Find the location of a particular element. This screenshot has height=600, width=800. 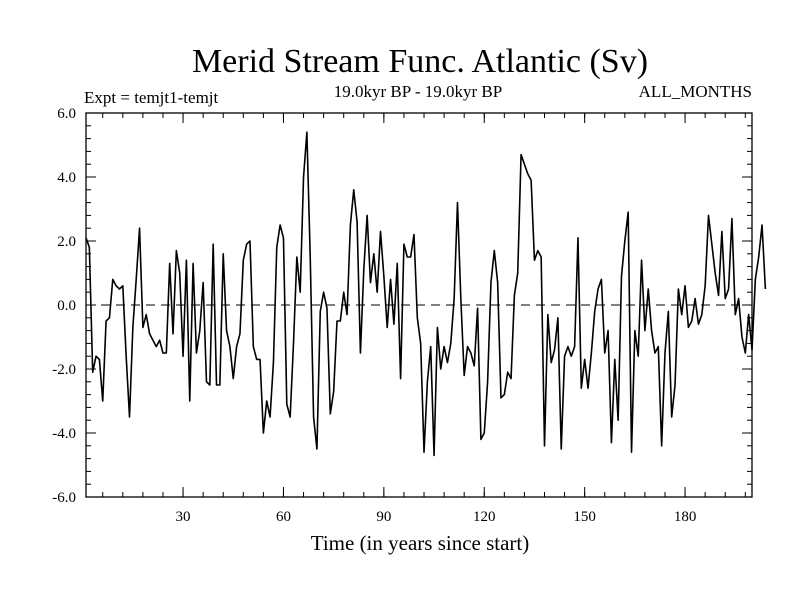

x-tick-label: 180 is located at coordinates (685, 517).